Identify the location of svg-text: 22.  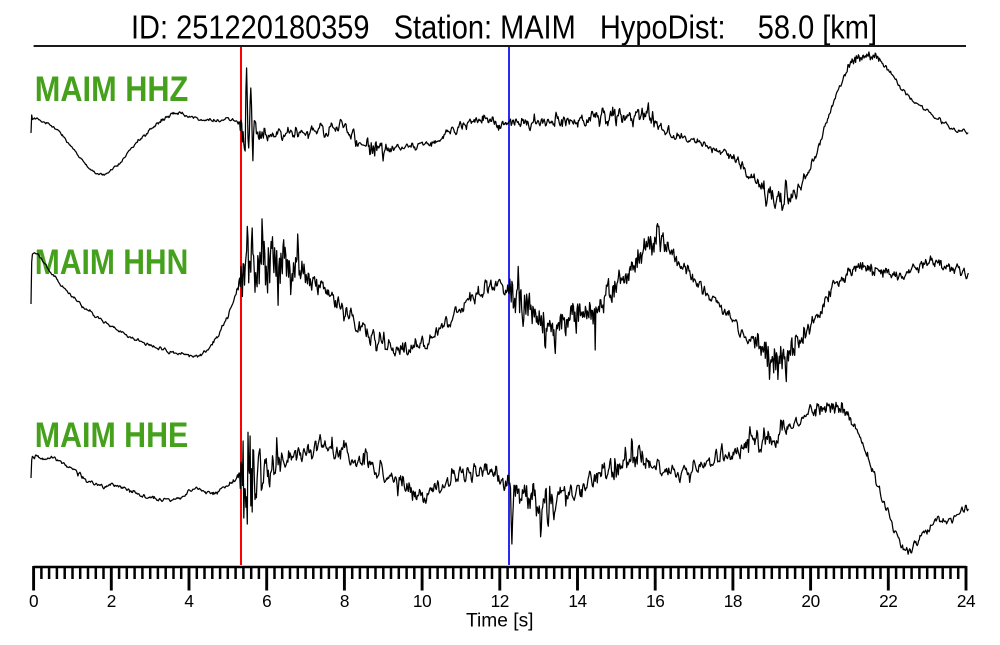
(888, 601).